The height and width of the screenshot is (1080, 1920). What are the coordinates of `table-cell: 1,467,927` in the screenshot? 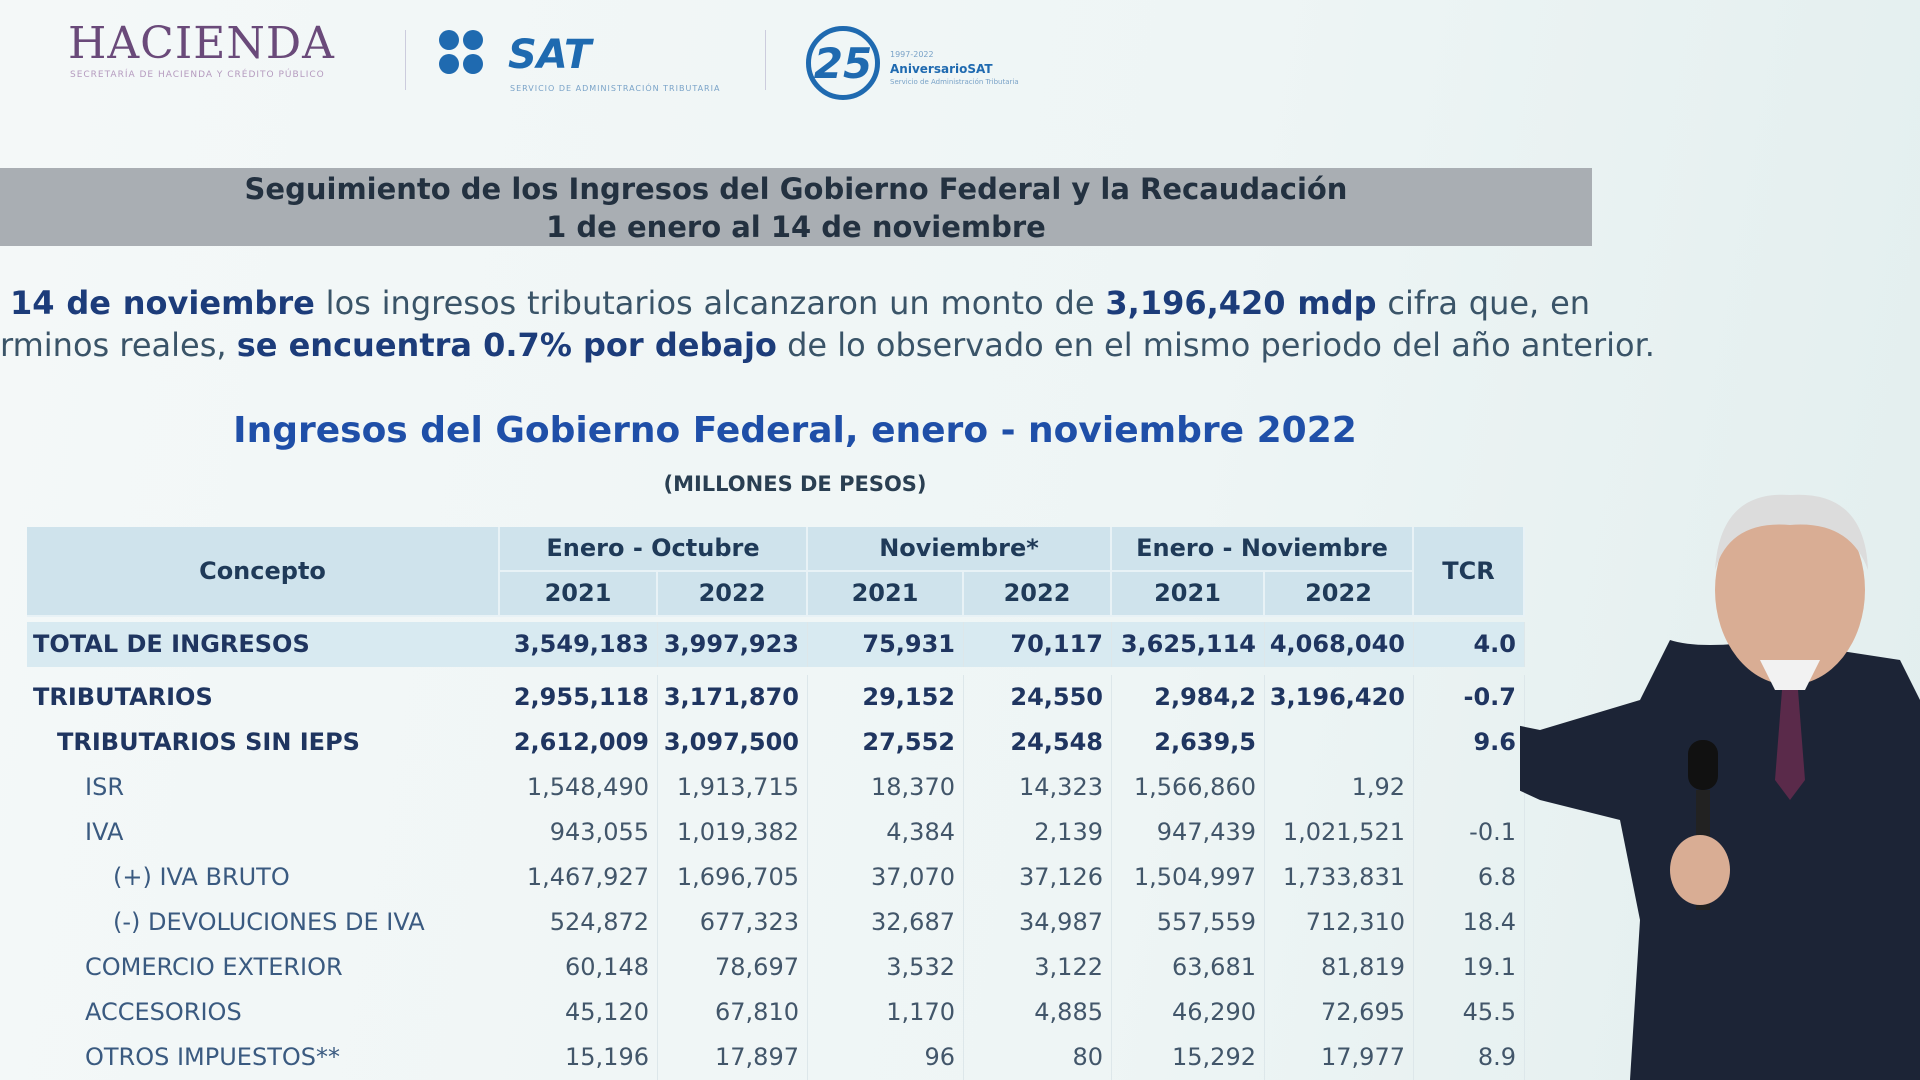 It's located at (579, 877).